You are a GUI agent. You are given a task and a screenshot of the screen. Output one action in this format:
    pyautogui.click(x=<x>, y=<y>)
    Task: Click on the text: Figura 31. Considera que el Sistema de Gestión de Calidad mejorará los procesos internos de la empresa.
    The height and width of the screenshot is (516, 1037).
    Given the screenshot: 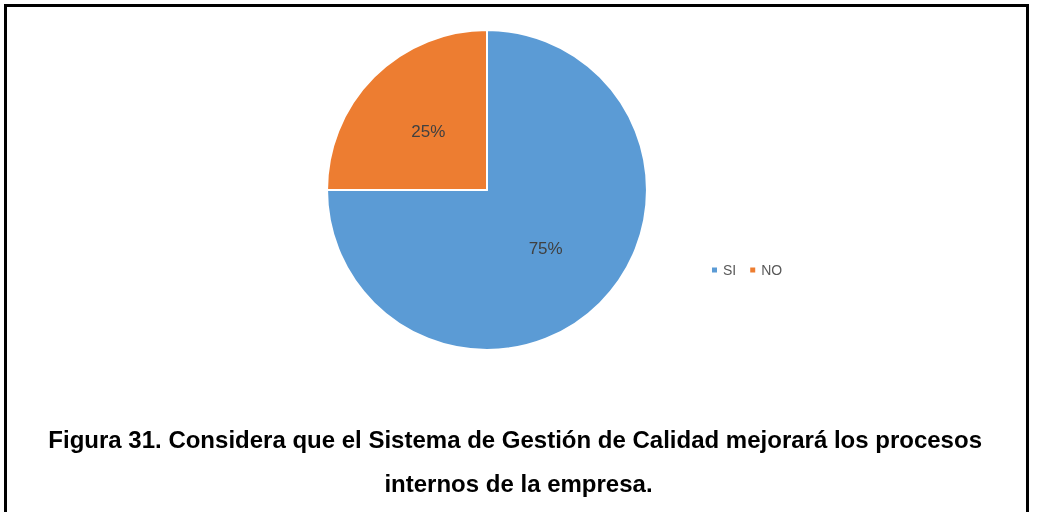 What is the action you would take?
    pyautogui.click(x=518, y=461)
    